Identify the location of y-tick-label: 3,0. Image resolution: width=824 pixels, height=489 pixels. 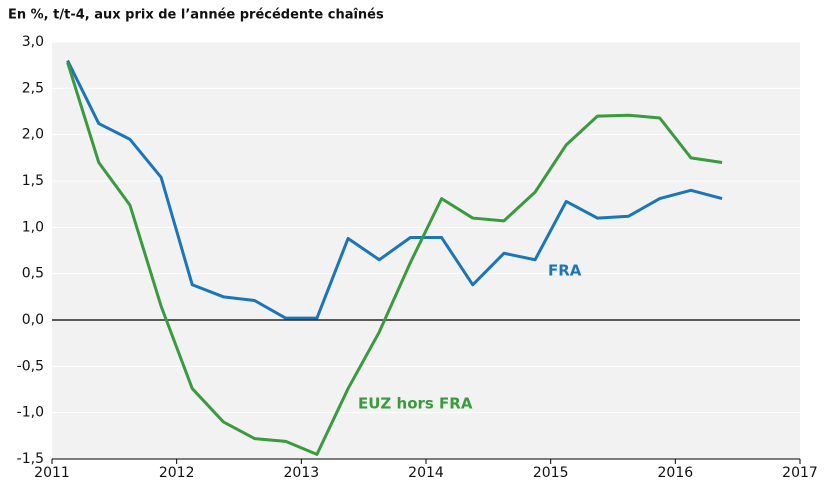
(33, 42).